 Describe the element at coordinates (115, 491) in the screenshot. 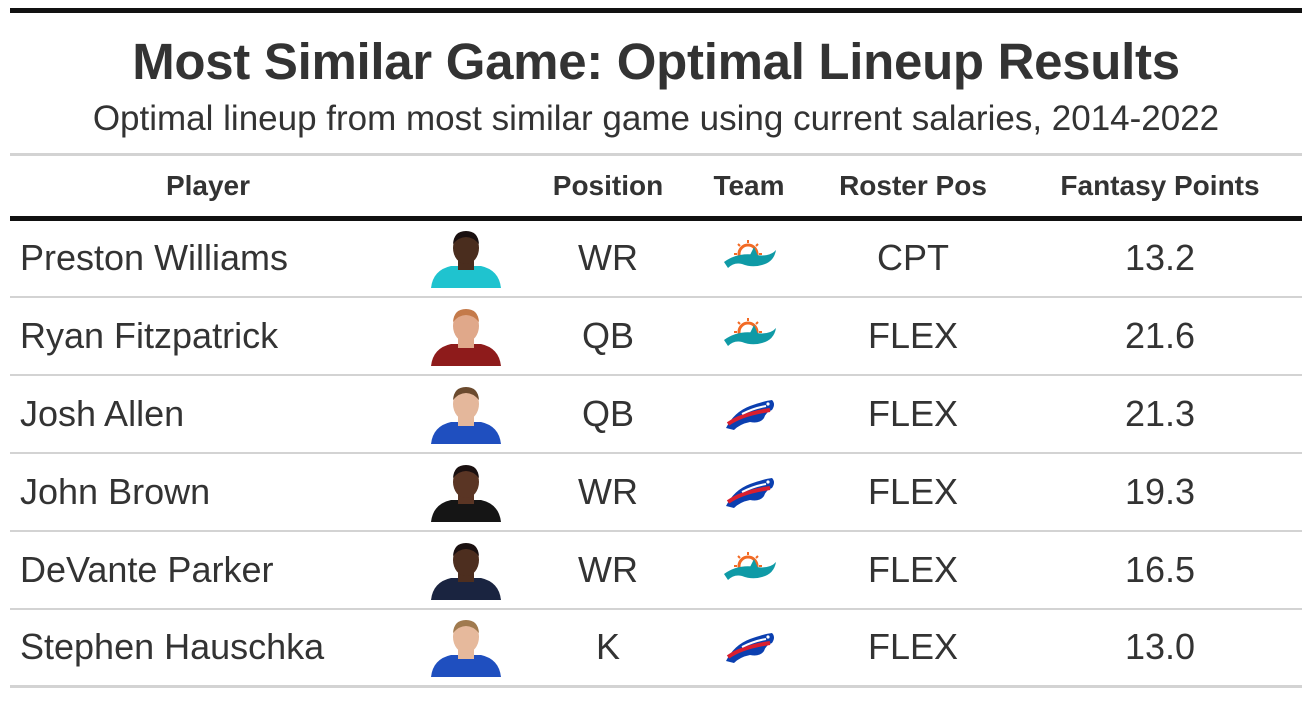

I see `player-name: John Brown` at that location.